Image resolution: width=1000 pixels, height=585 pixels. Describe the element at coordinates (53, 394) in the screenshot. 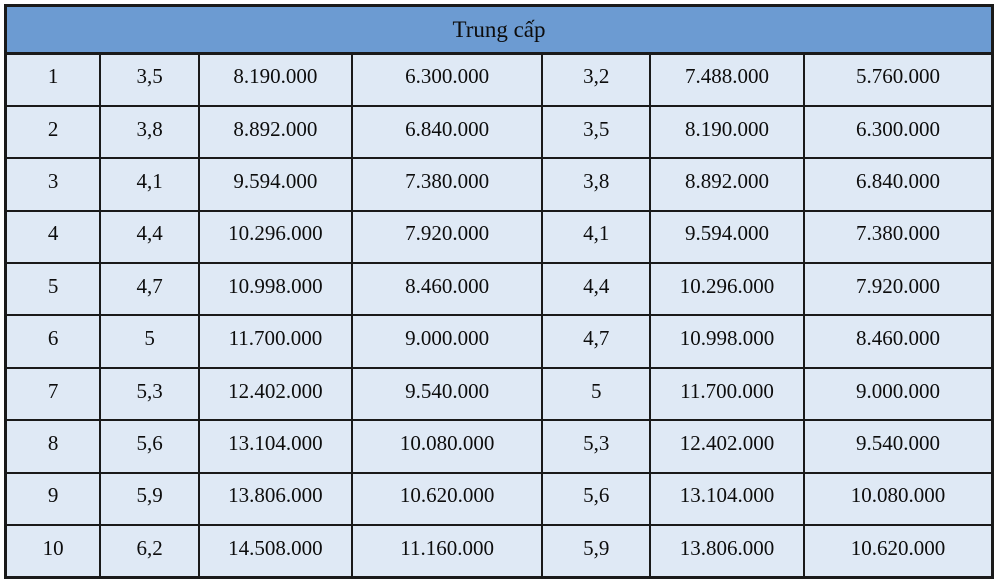

I see `table-cell: 7` at that location.